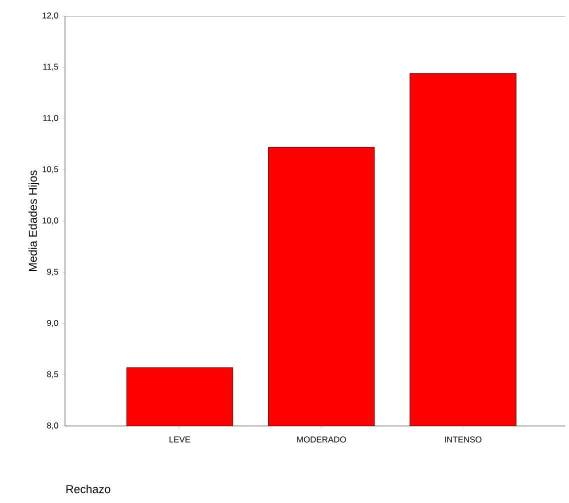  What do you see at coordinates (50, 67) in the screenshot?
I see `y-tick-label: 11,5` at bounding box center [50, 67].